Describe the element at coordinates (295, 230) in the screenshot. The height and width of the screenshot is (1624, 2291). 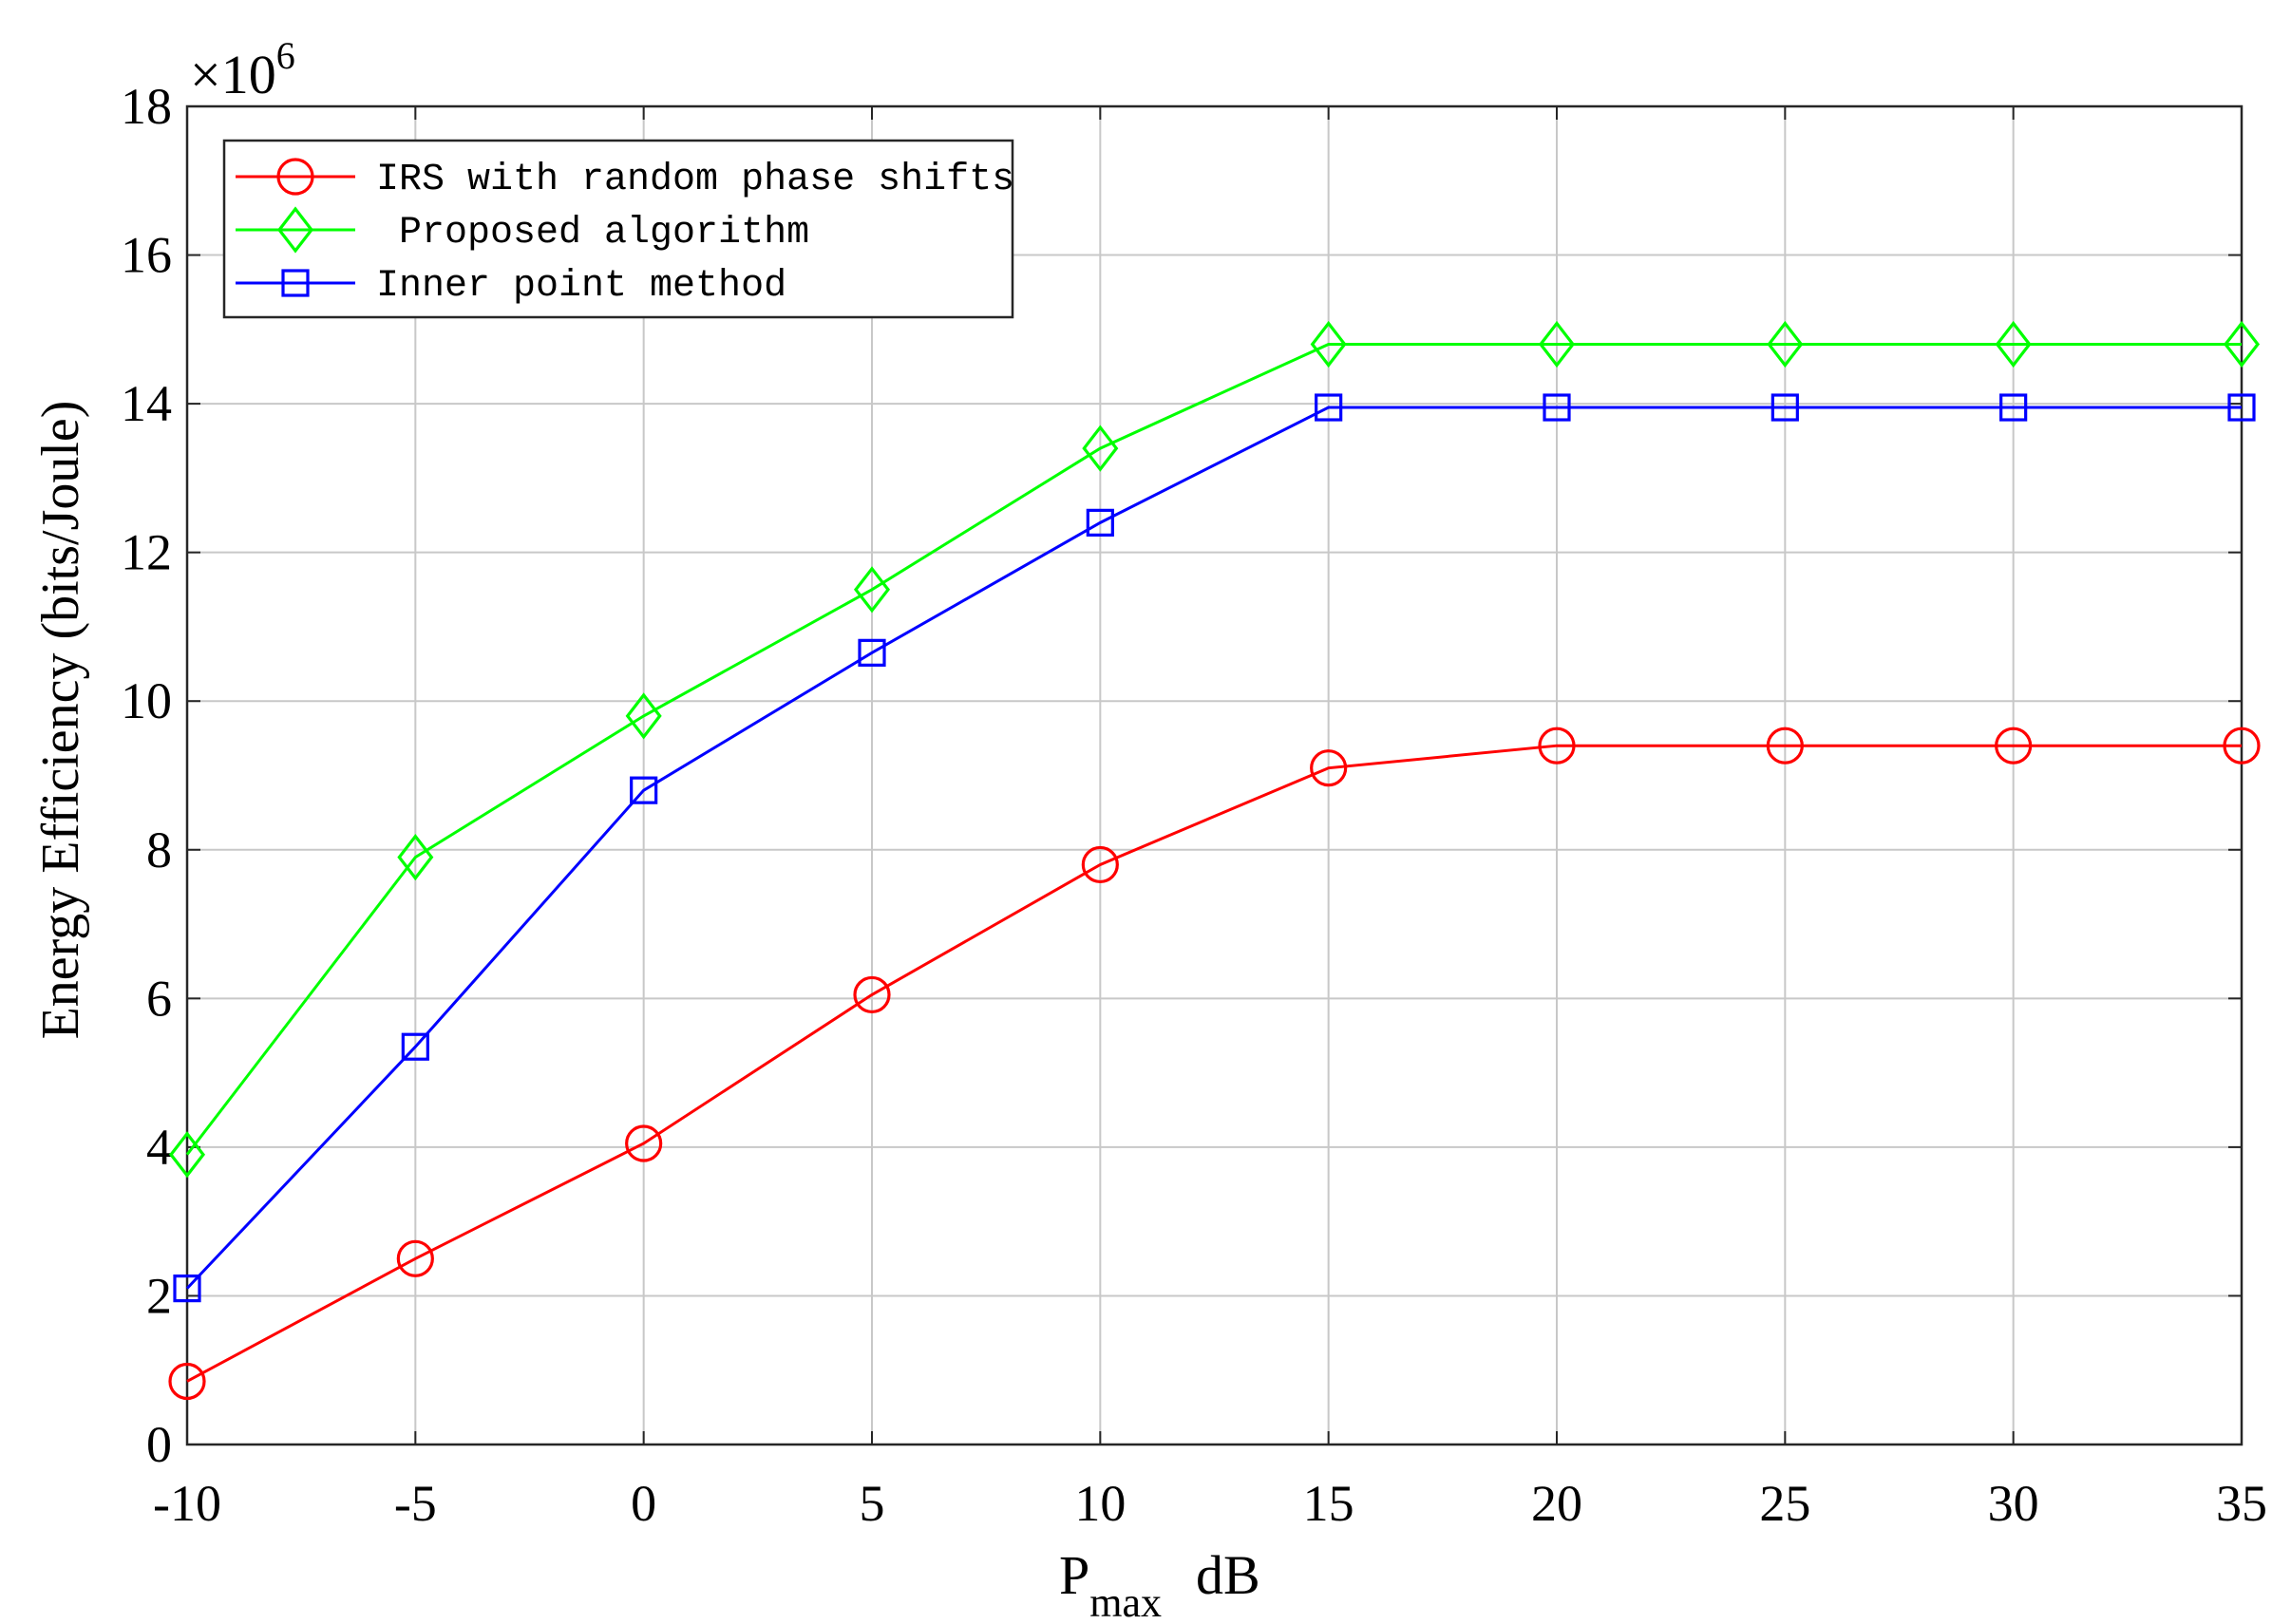
I see `legend-marker-diamond` at that location.